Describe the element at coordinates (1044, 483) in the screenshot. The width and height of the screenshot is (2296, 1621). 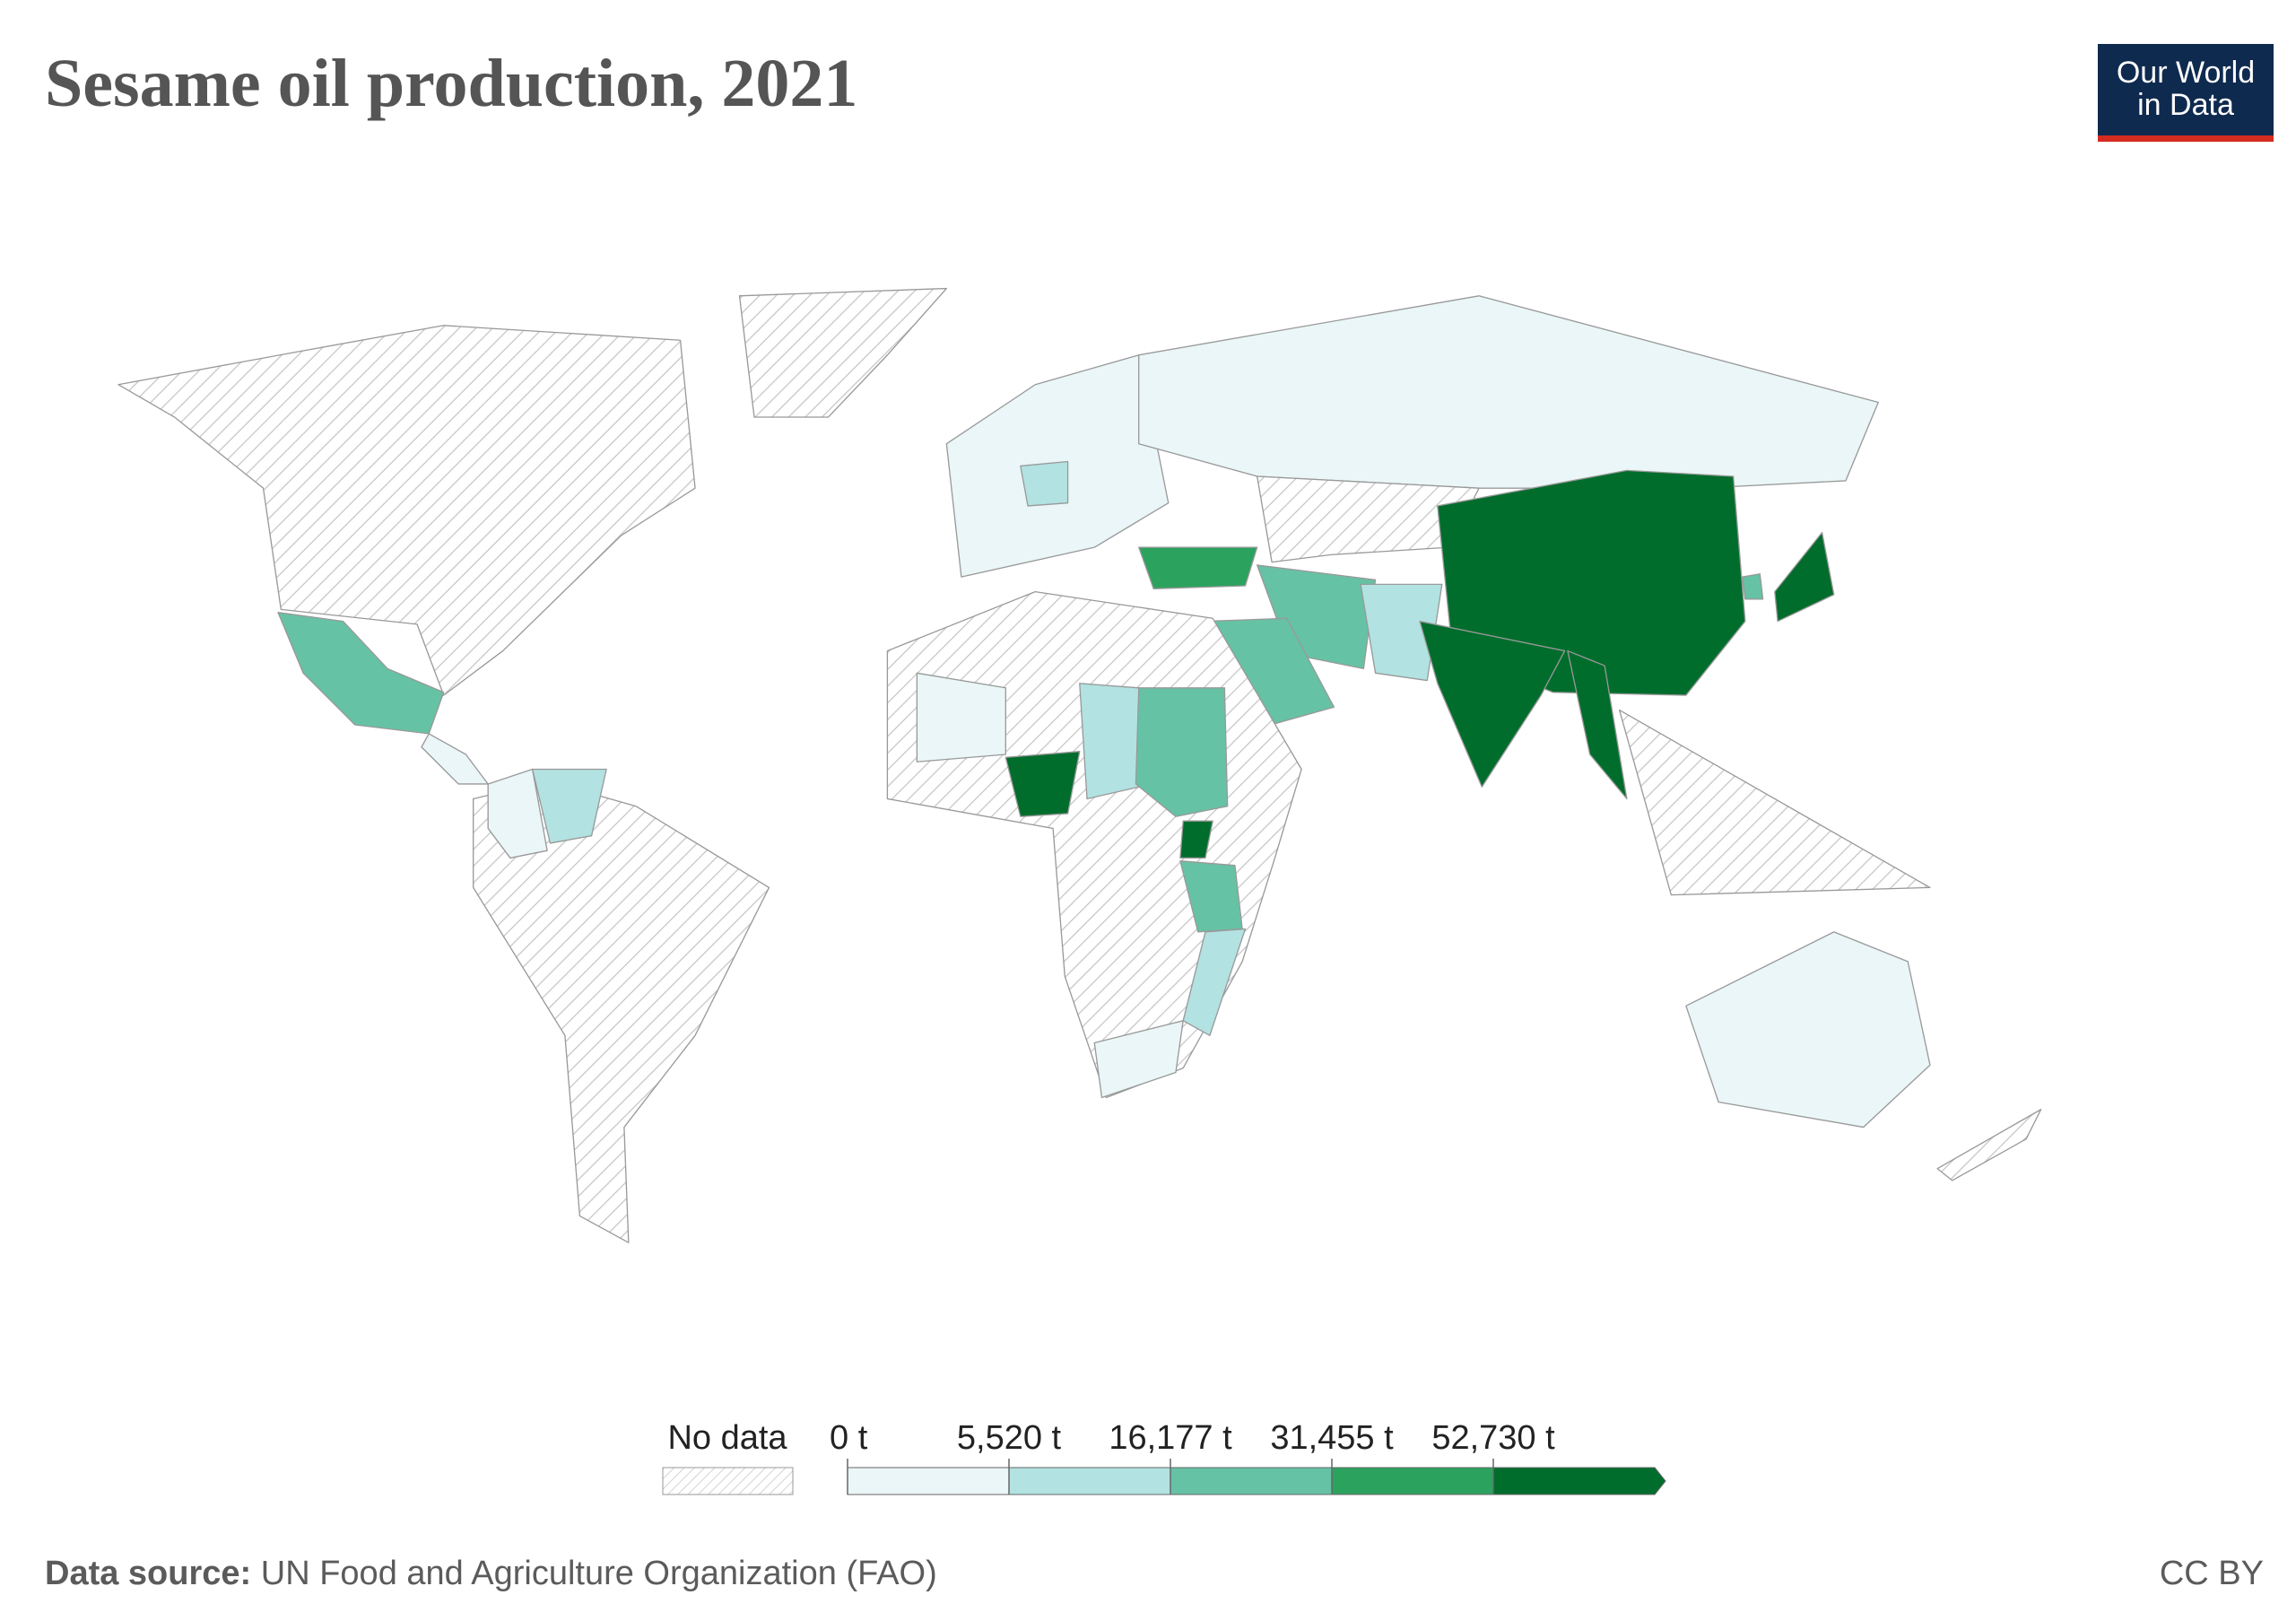
I see `germany` at that location.